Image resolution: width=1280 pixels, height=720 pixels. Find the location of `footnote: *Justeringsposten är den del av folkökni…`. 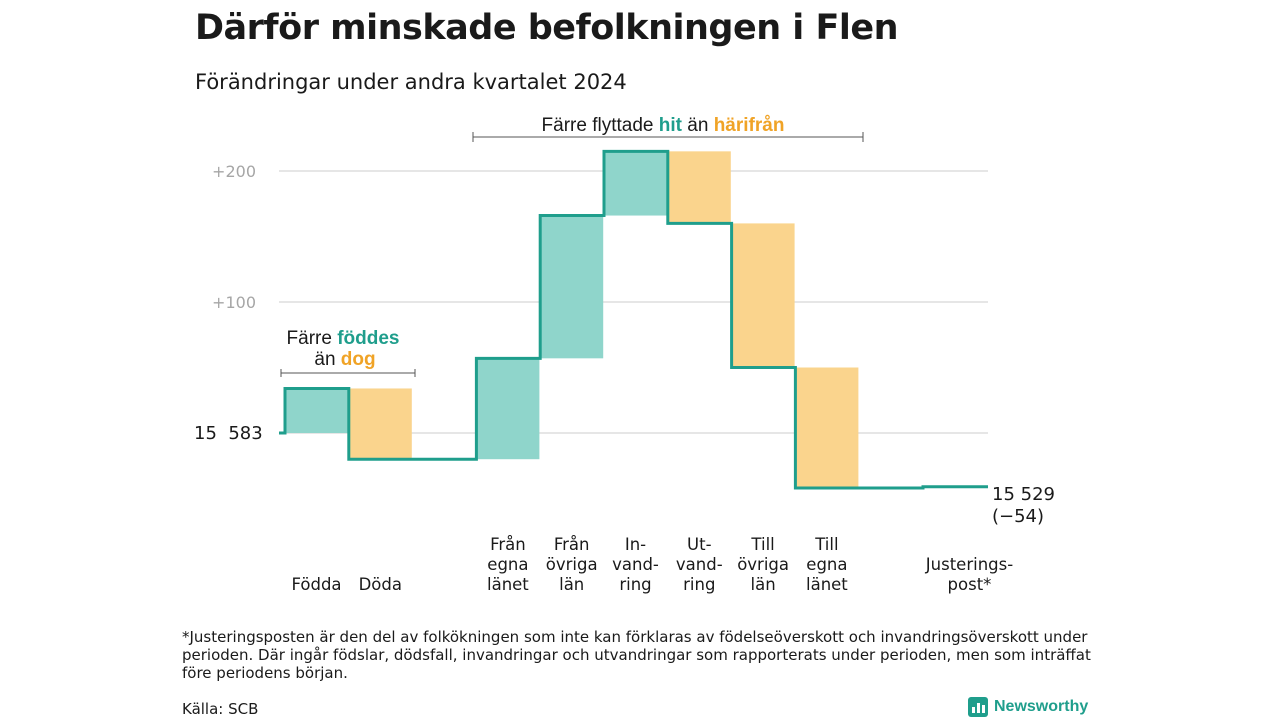

footnote: *Justeringsposten är den del av folkökni… is located at coordinates (636, 655).